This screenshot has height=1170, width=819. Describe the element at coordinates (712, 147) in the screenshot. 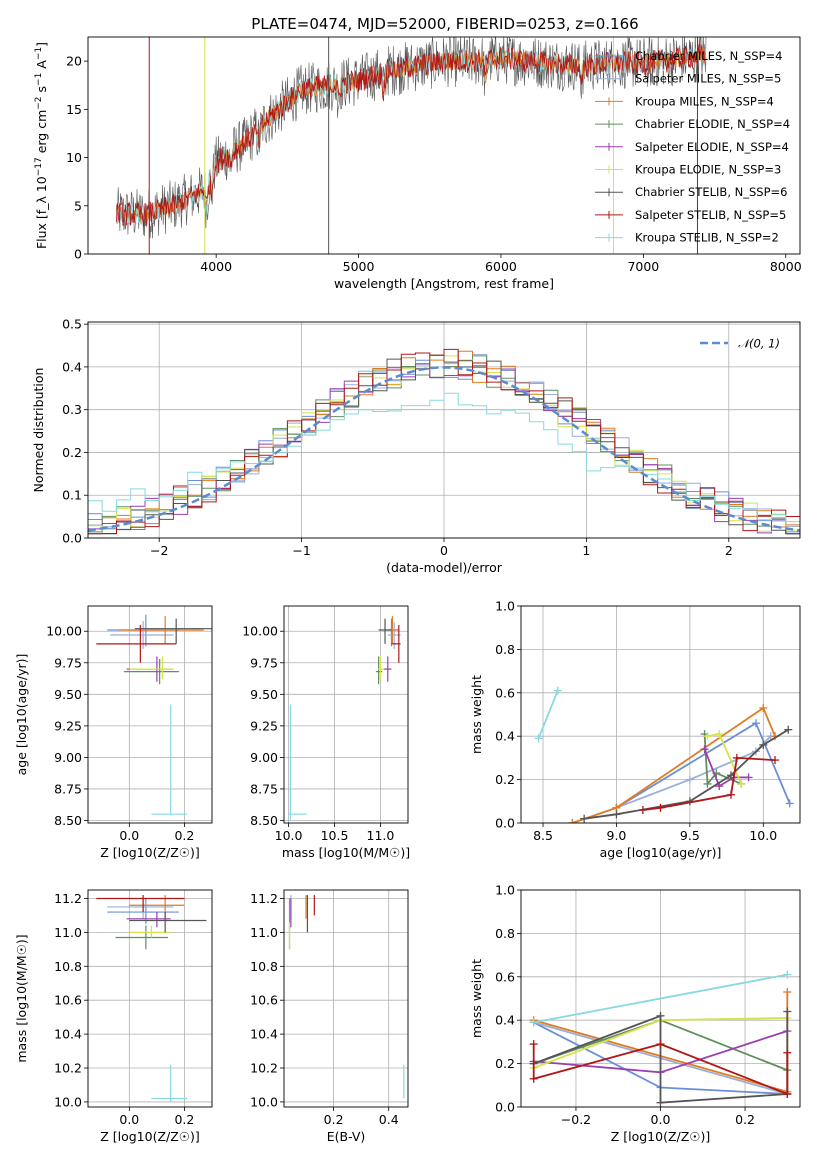

I see `legend-label-salpeter-elodie: Salpeter ELODIE, N_SSP=4` at that location.